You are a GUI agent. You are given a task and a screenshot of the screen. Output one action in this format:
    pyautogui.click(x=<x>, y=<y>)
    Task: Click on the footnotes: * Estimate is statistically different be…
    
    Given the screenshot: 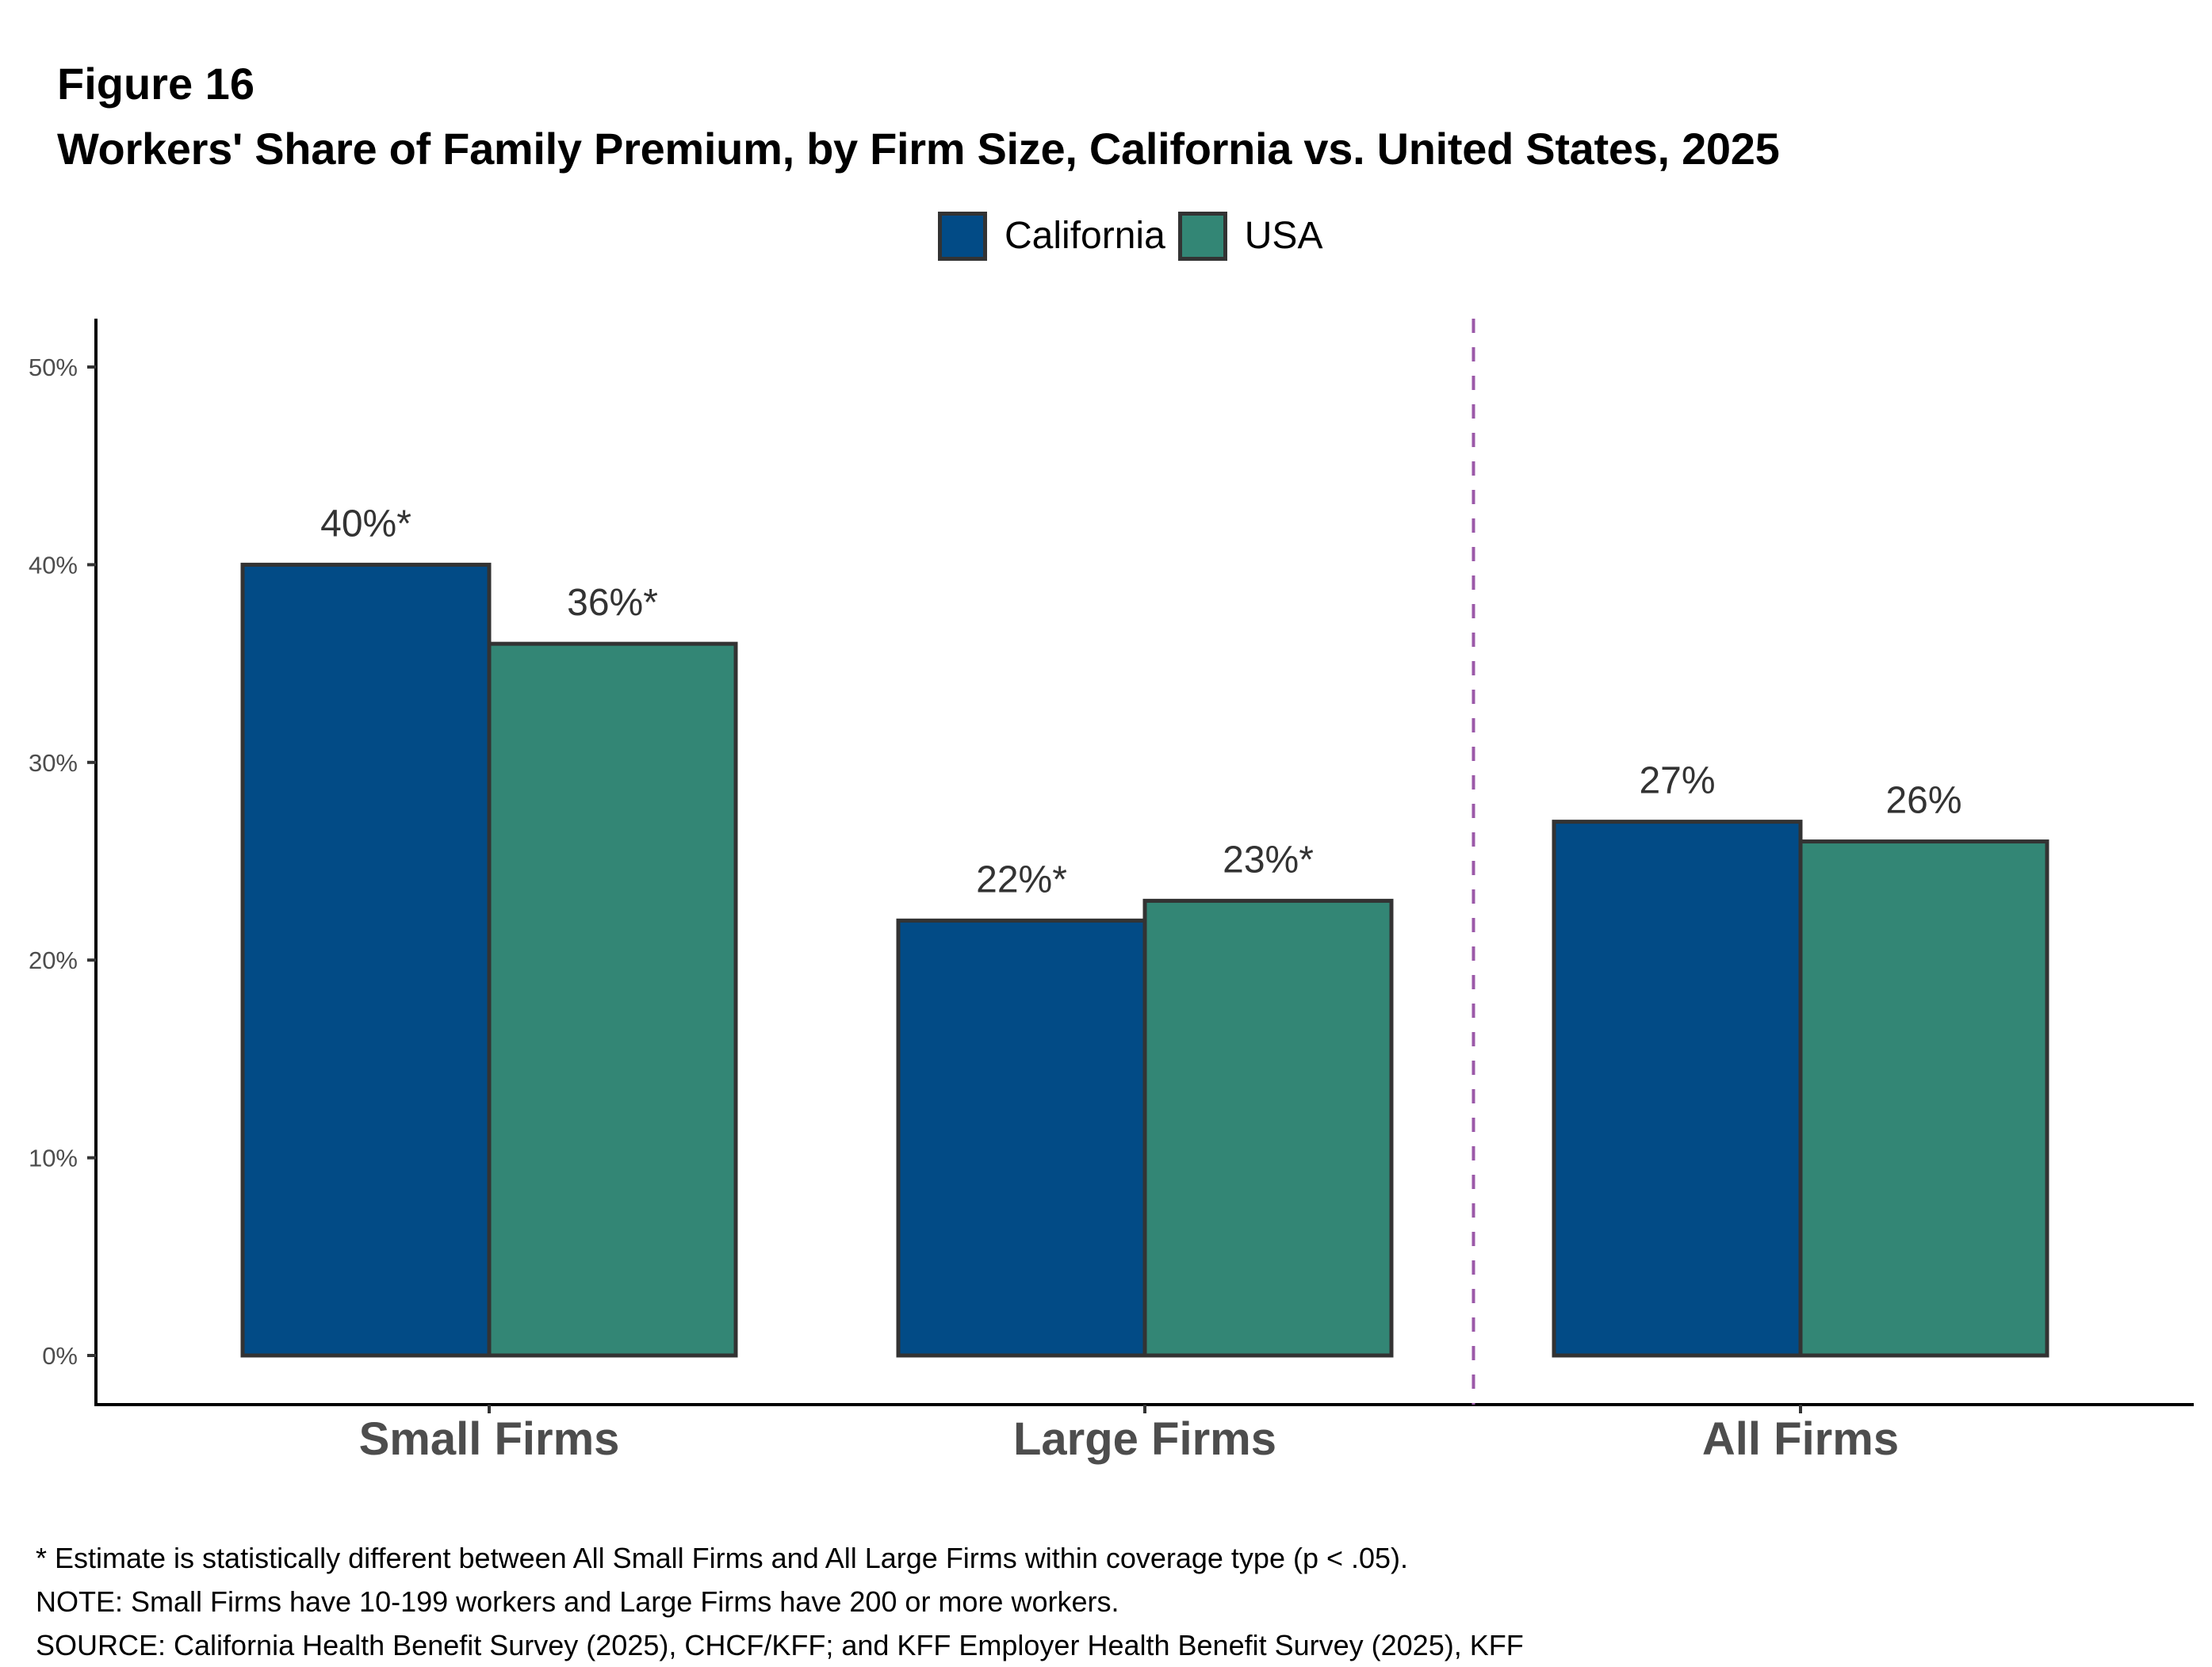 What is the action you would take?
    pyautogui.click(x=780, y=1602)
    